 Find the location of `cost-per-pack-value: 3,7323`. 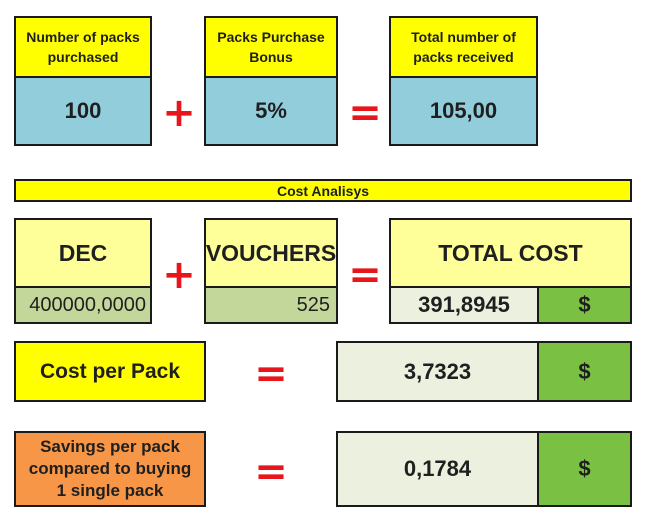

cost-per-pack-value: 3,7323 is located at coordinates (437, 371).